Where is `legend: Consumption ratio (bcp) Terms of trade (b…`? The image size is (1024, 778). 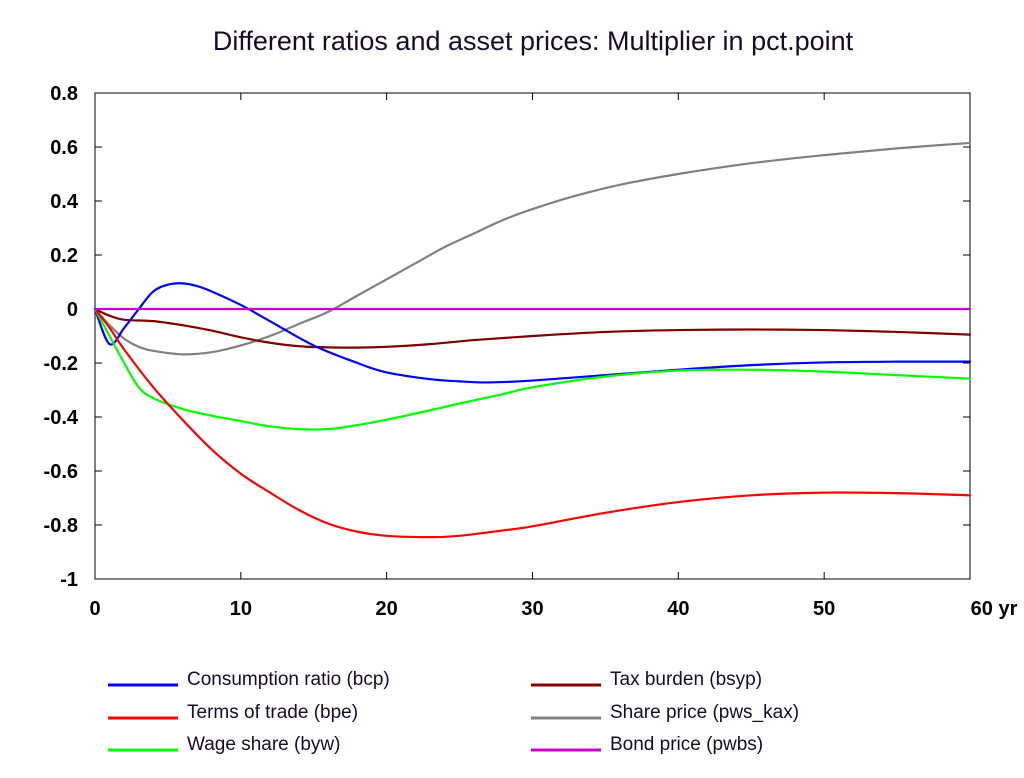 legend: Consumption ratio (bcp) Terms of trade (b… is located at coordinates (453, 712).